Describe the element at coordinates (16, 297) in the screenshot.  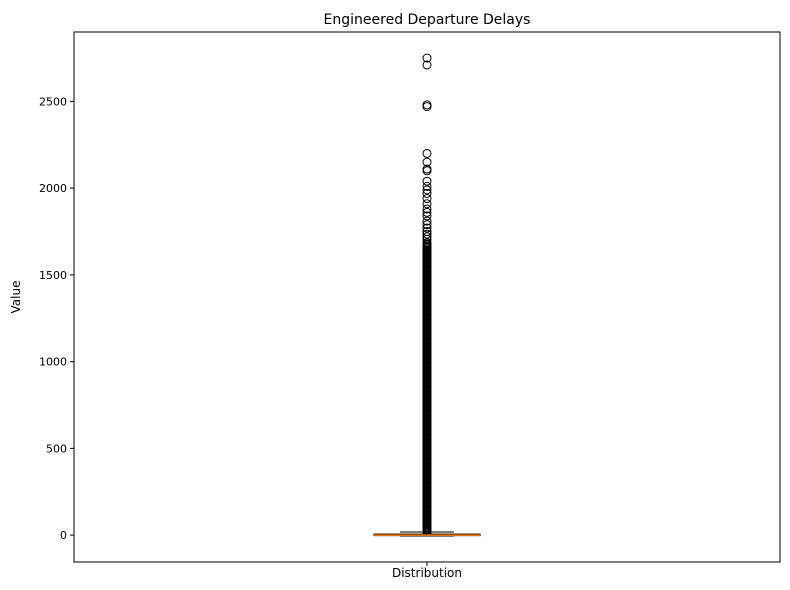
I see `y-axis-label: Value` at that location.